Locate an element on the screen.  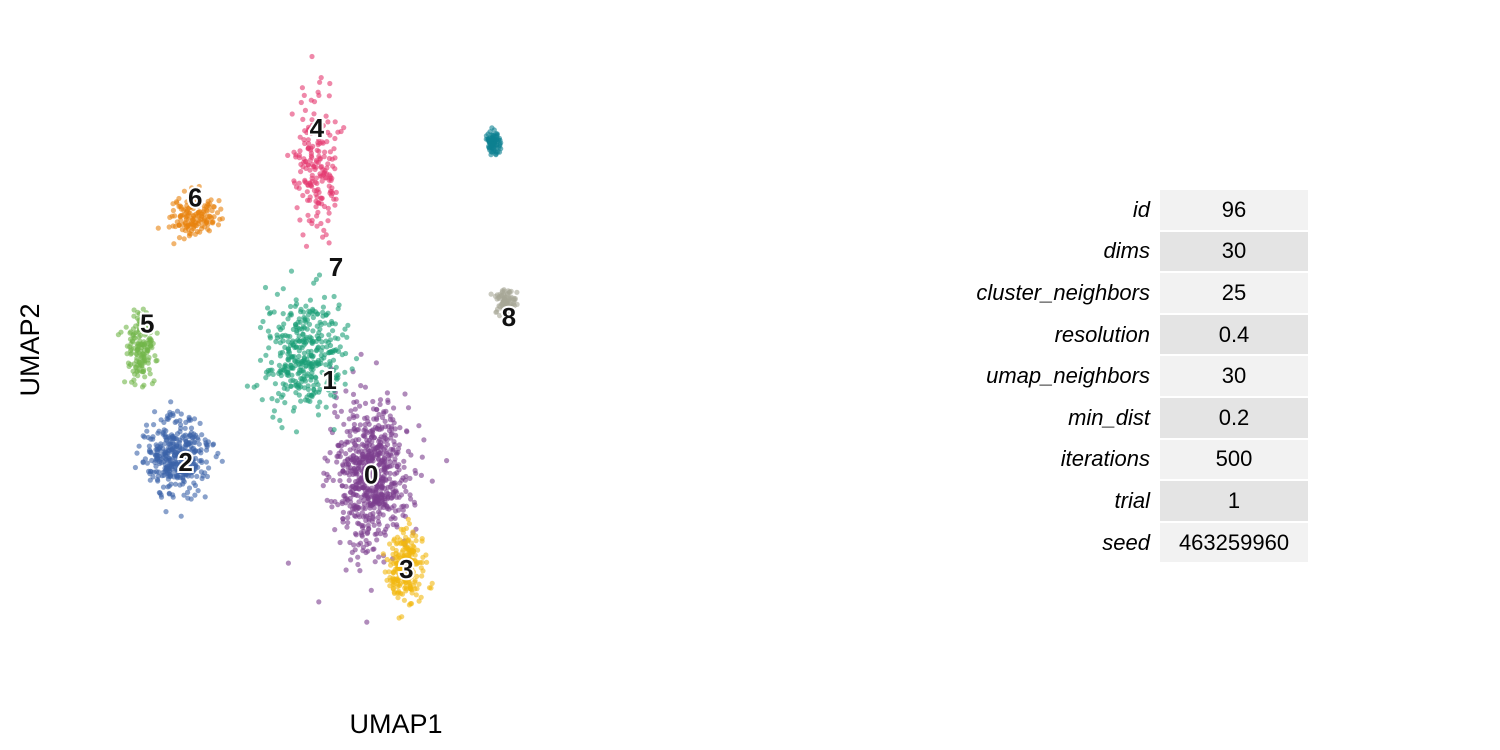
param-value: 96 is located at coordinates (1234, 210).